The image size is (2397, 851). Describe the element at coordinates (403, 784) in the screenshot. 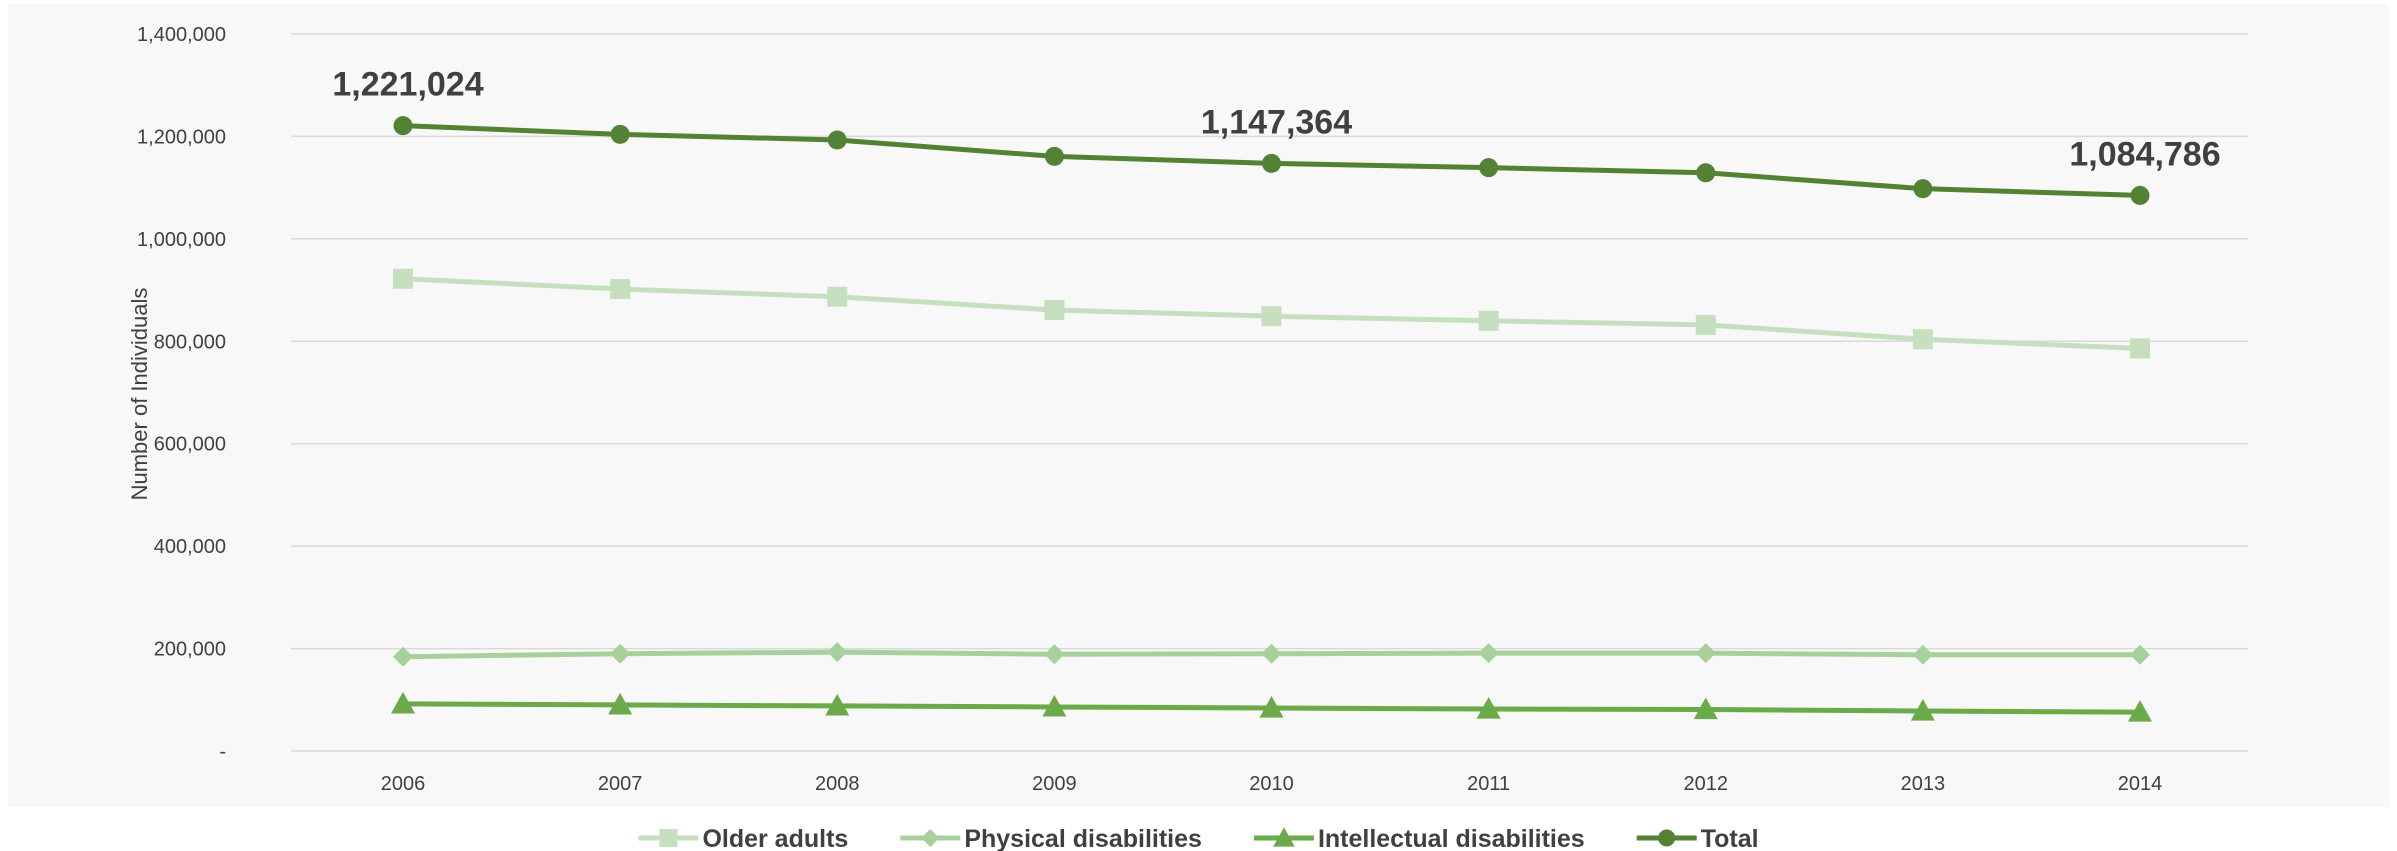

I see `x-tick-label: 2006` at that location.